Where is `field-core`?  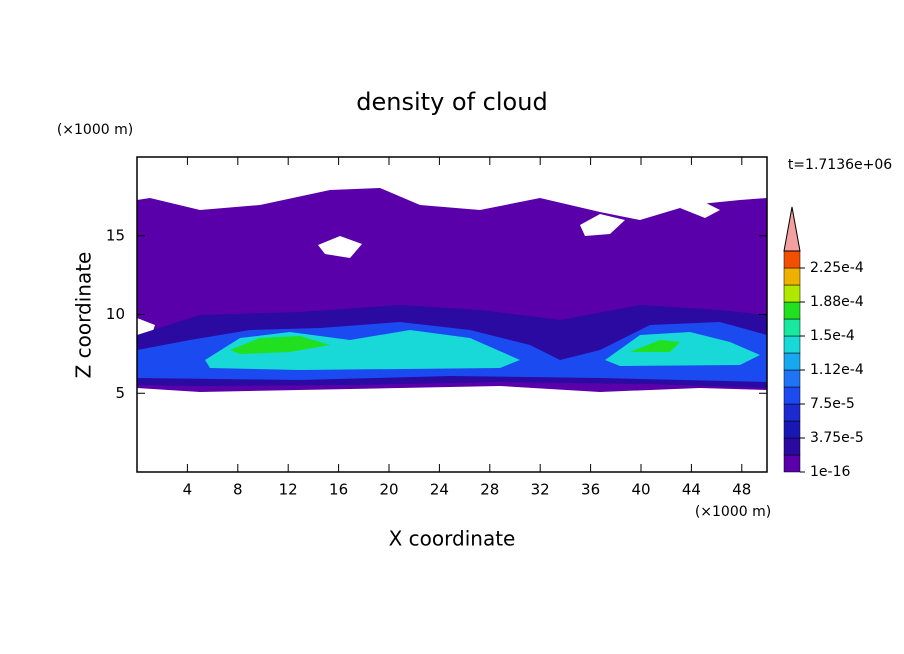
field-core is located at coordinates (482, 350).